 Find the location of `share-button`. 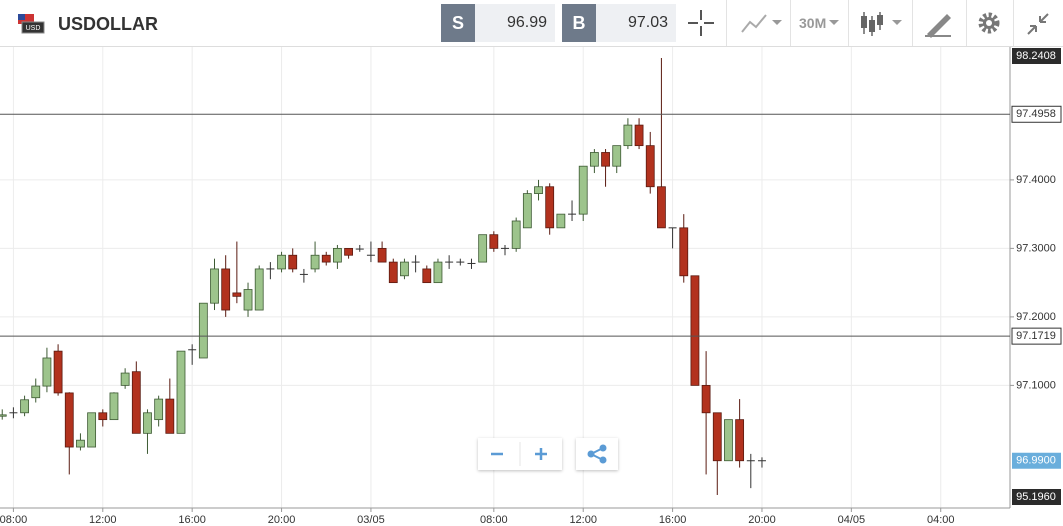

share-button is located at coordinates (597, 454).